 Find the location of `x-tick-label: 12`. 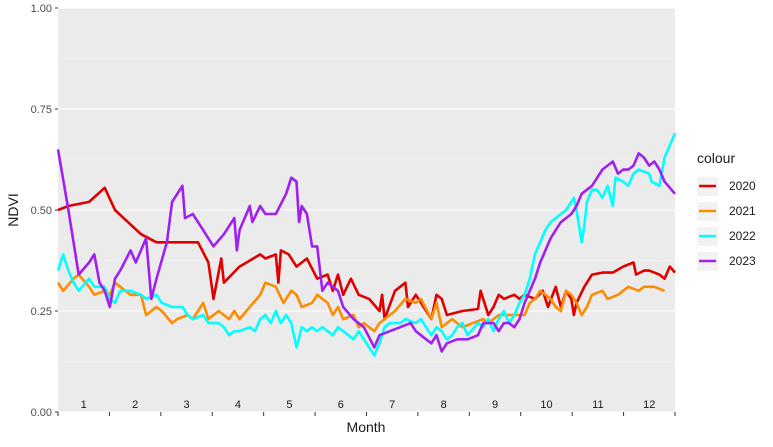

x-tick-label: 12 is located at coordinates (649, 405).